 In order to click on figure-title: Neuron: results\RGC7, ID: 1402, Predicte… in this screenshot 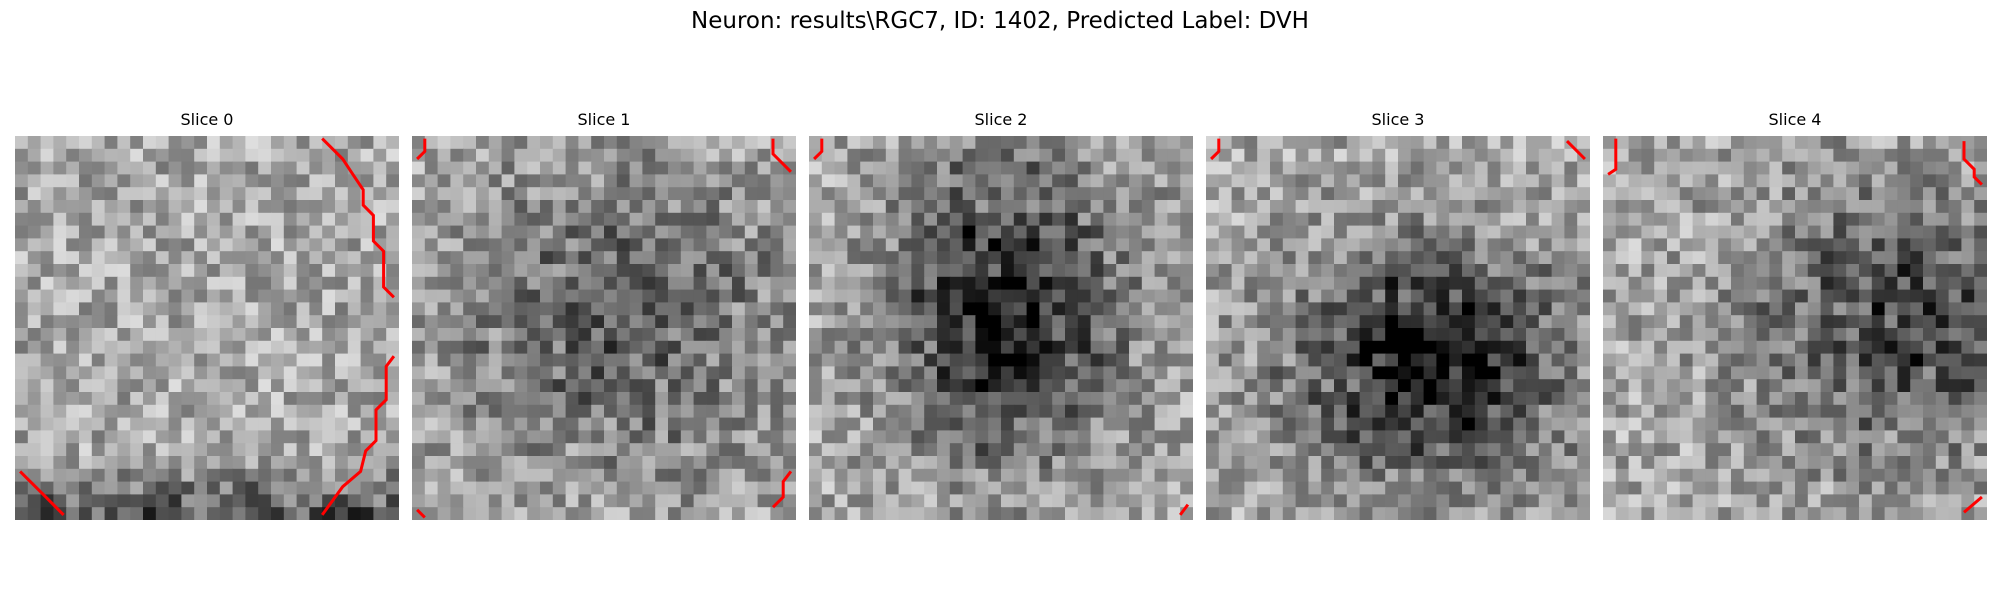, I will do `click(1000, 21)`.